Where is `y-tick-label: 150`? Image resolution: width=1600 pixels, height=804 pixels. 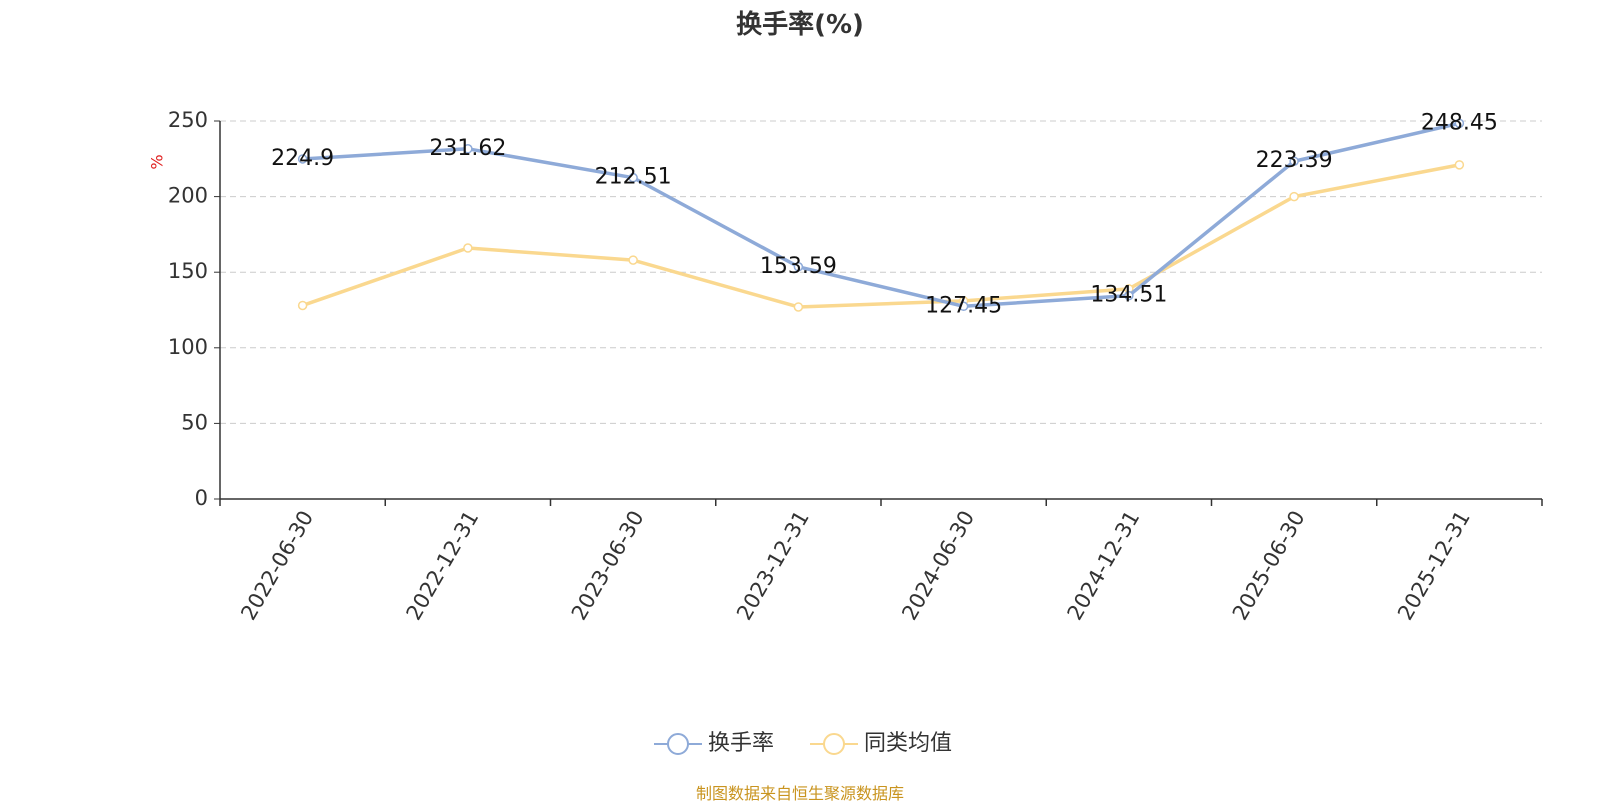 y-tick-label: 150 is located at coordinates (188, 271).